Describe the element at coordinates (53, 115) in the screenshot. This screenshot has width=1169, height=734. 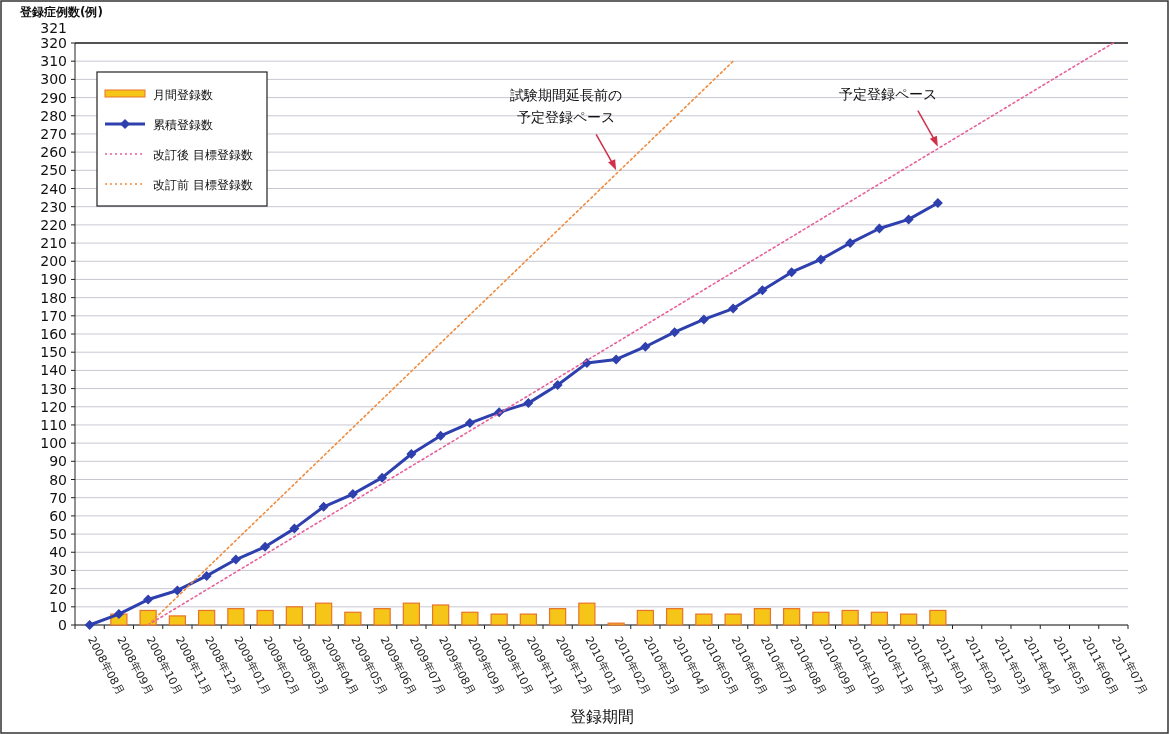
I see `y-tick-label: 280` at that location.